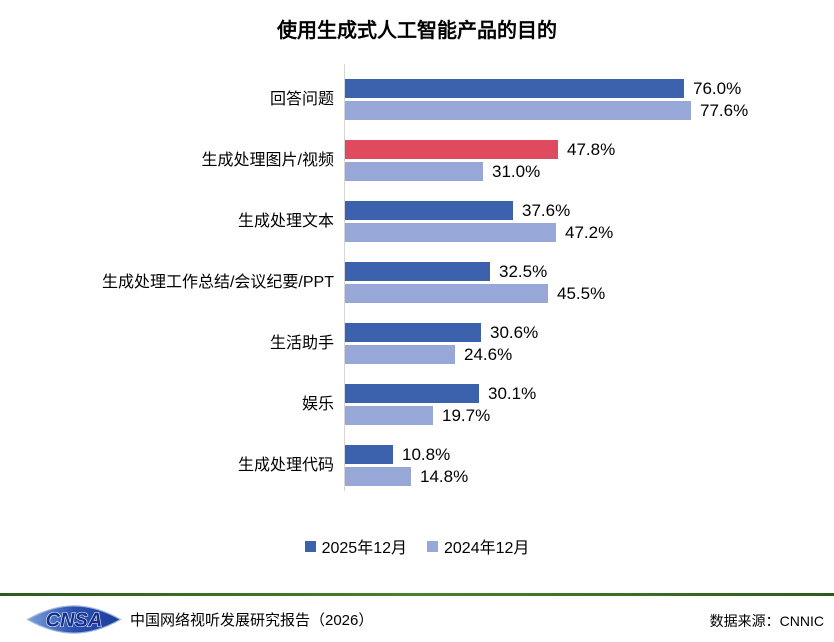 The image size is (834, 642). Describe the element at coordinates (518, 110) in the screenshot. I see `bar-2024年12月-回答问题` at that location.